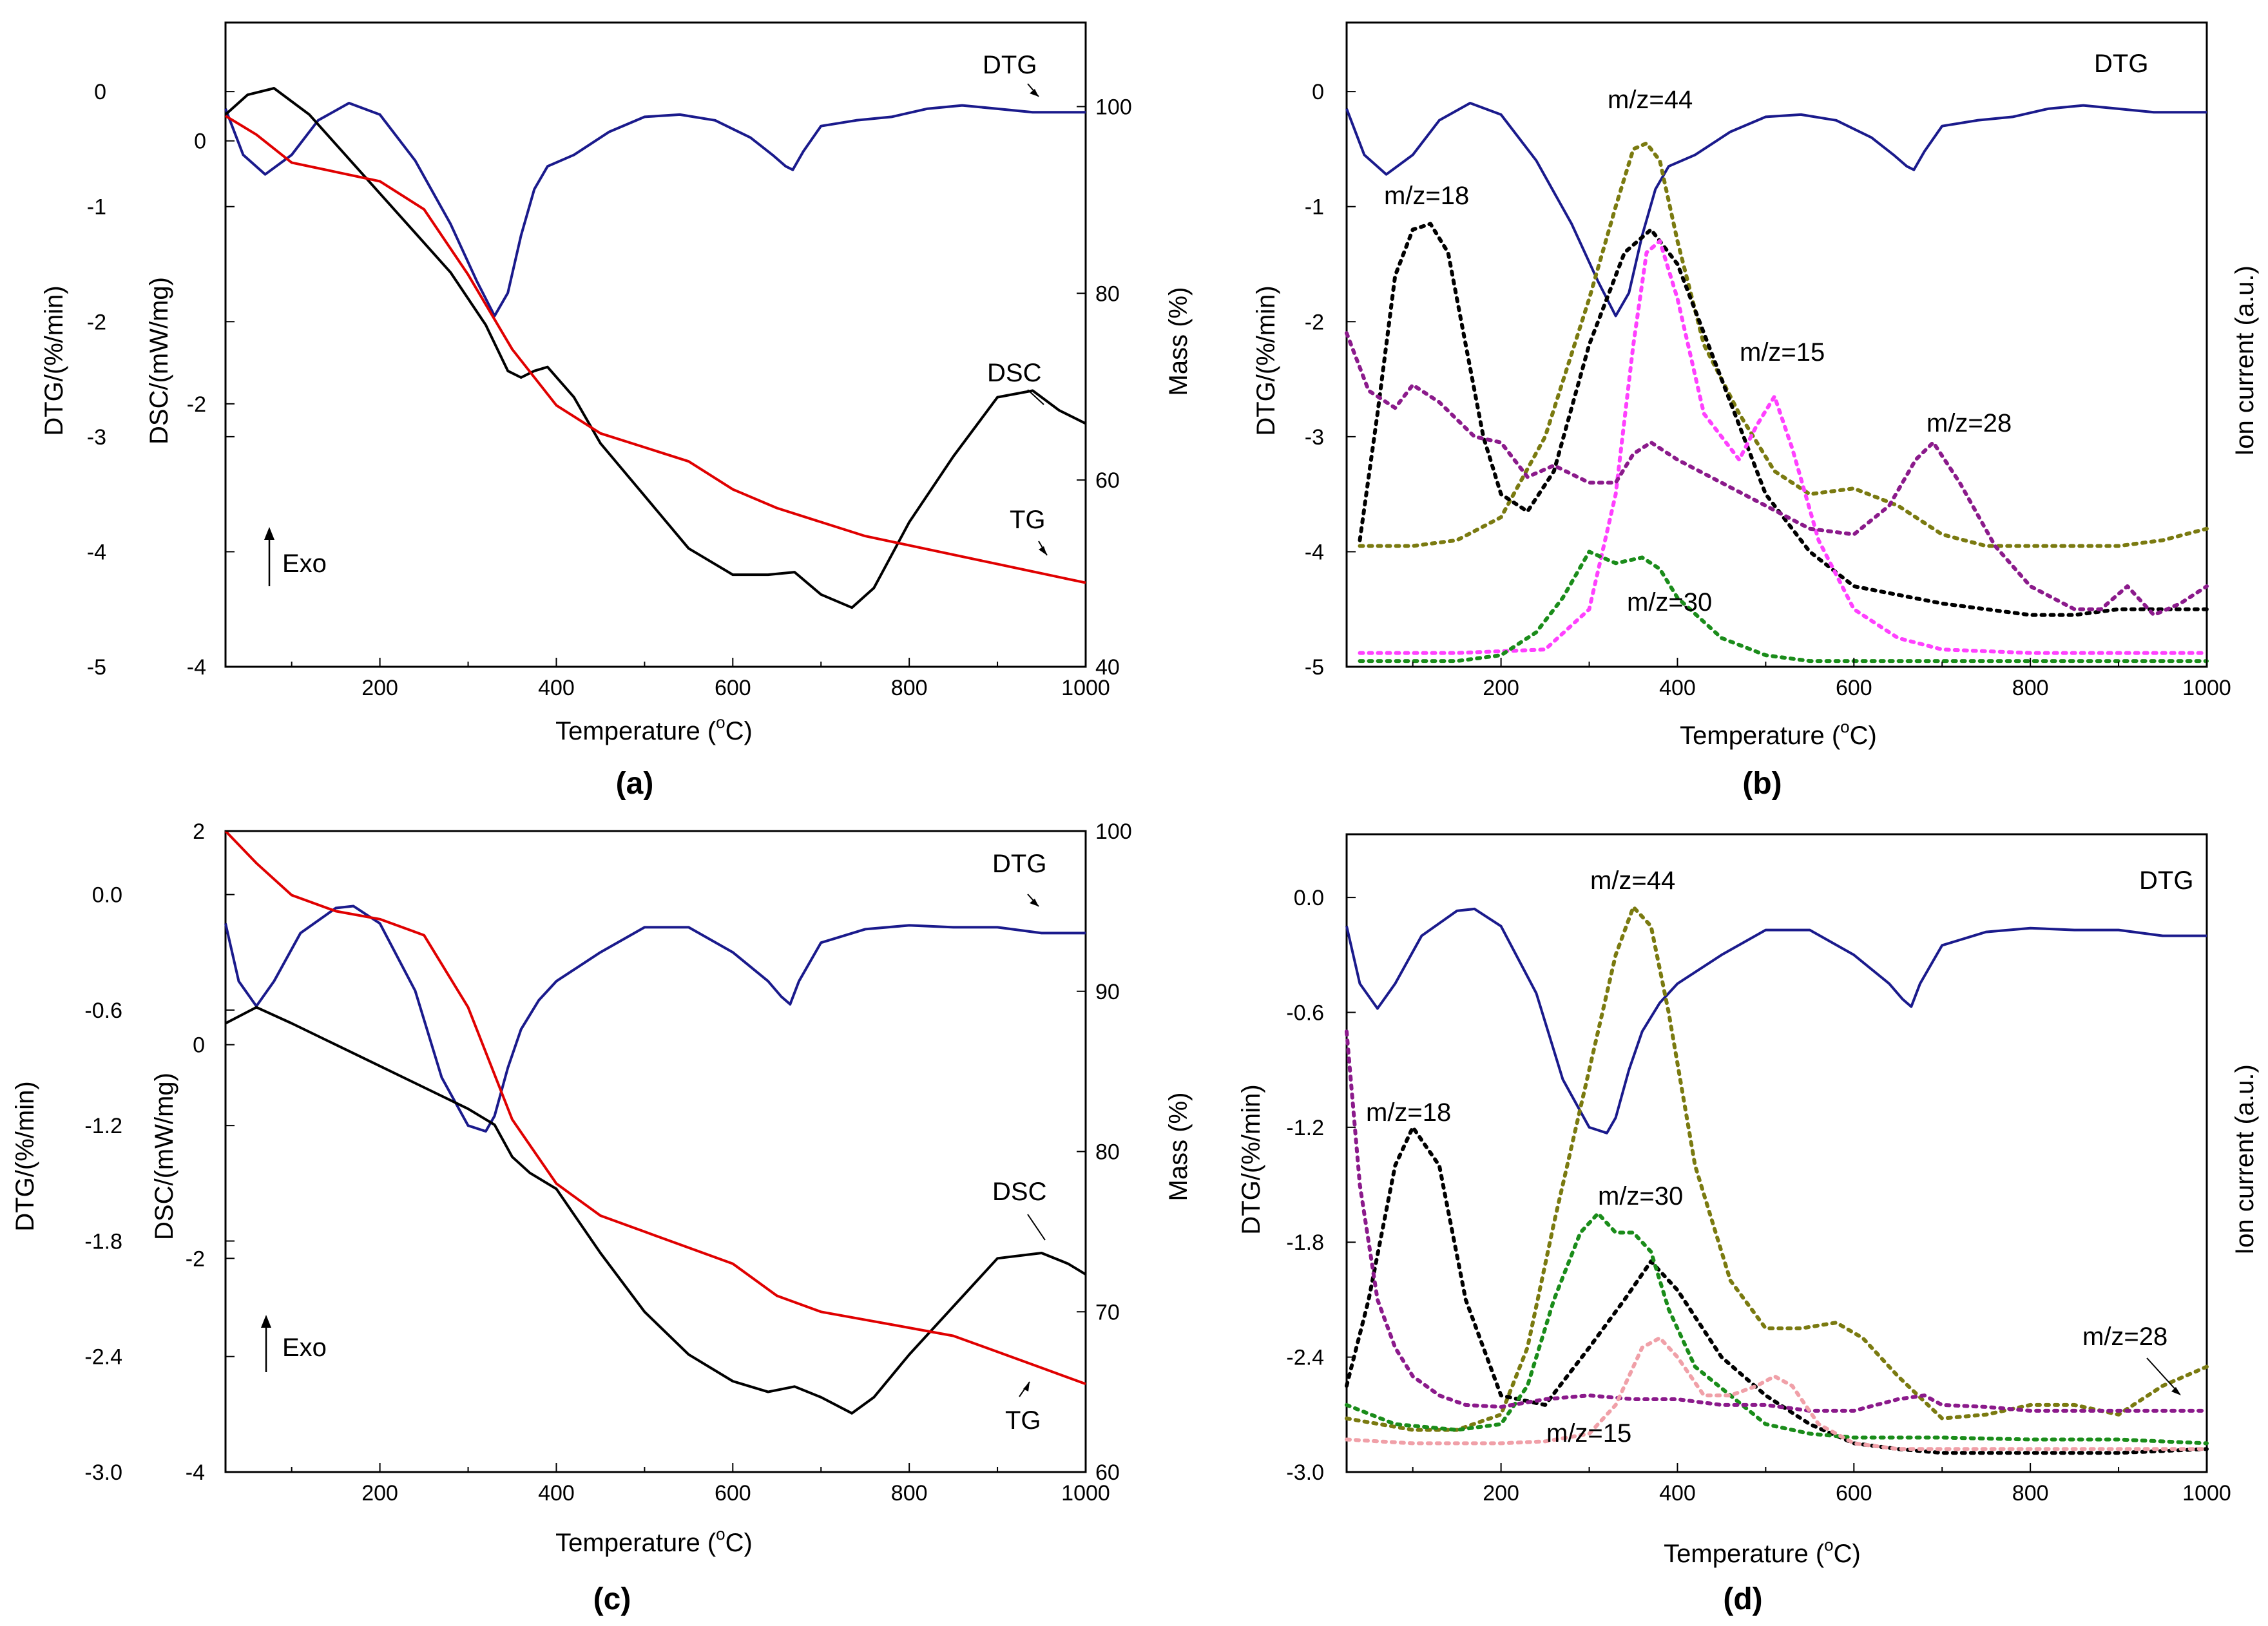  Describe the element at coordinates (2245, 361) in the screenshot. I see `ion-current-axis-label: Ion current (a.u.)` at that location.